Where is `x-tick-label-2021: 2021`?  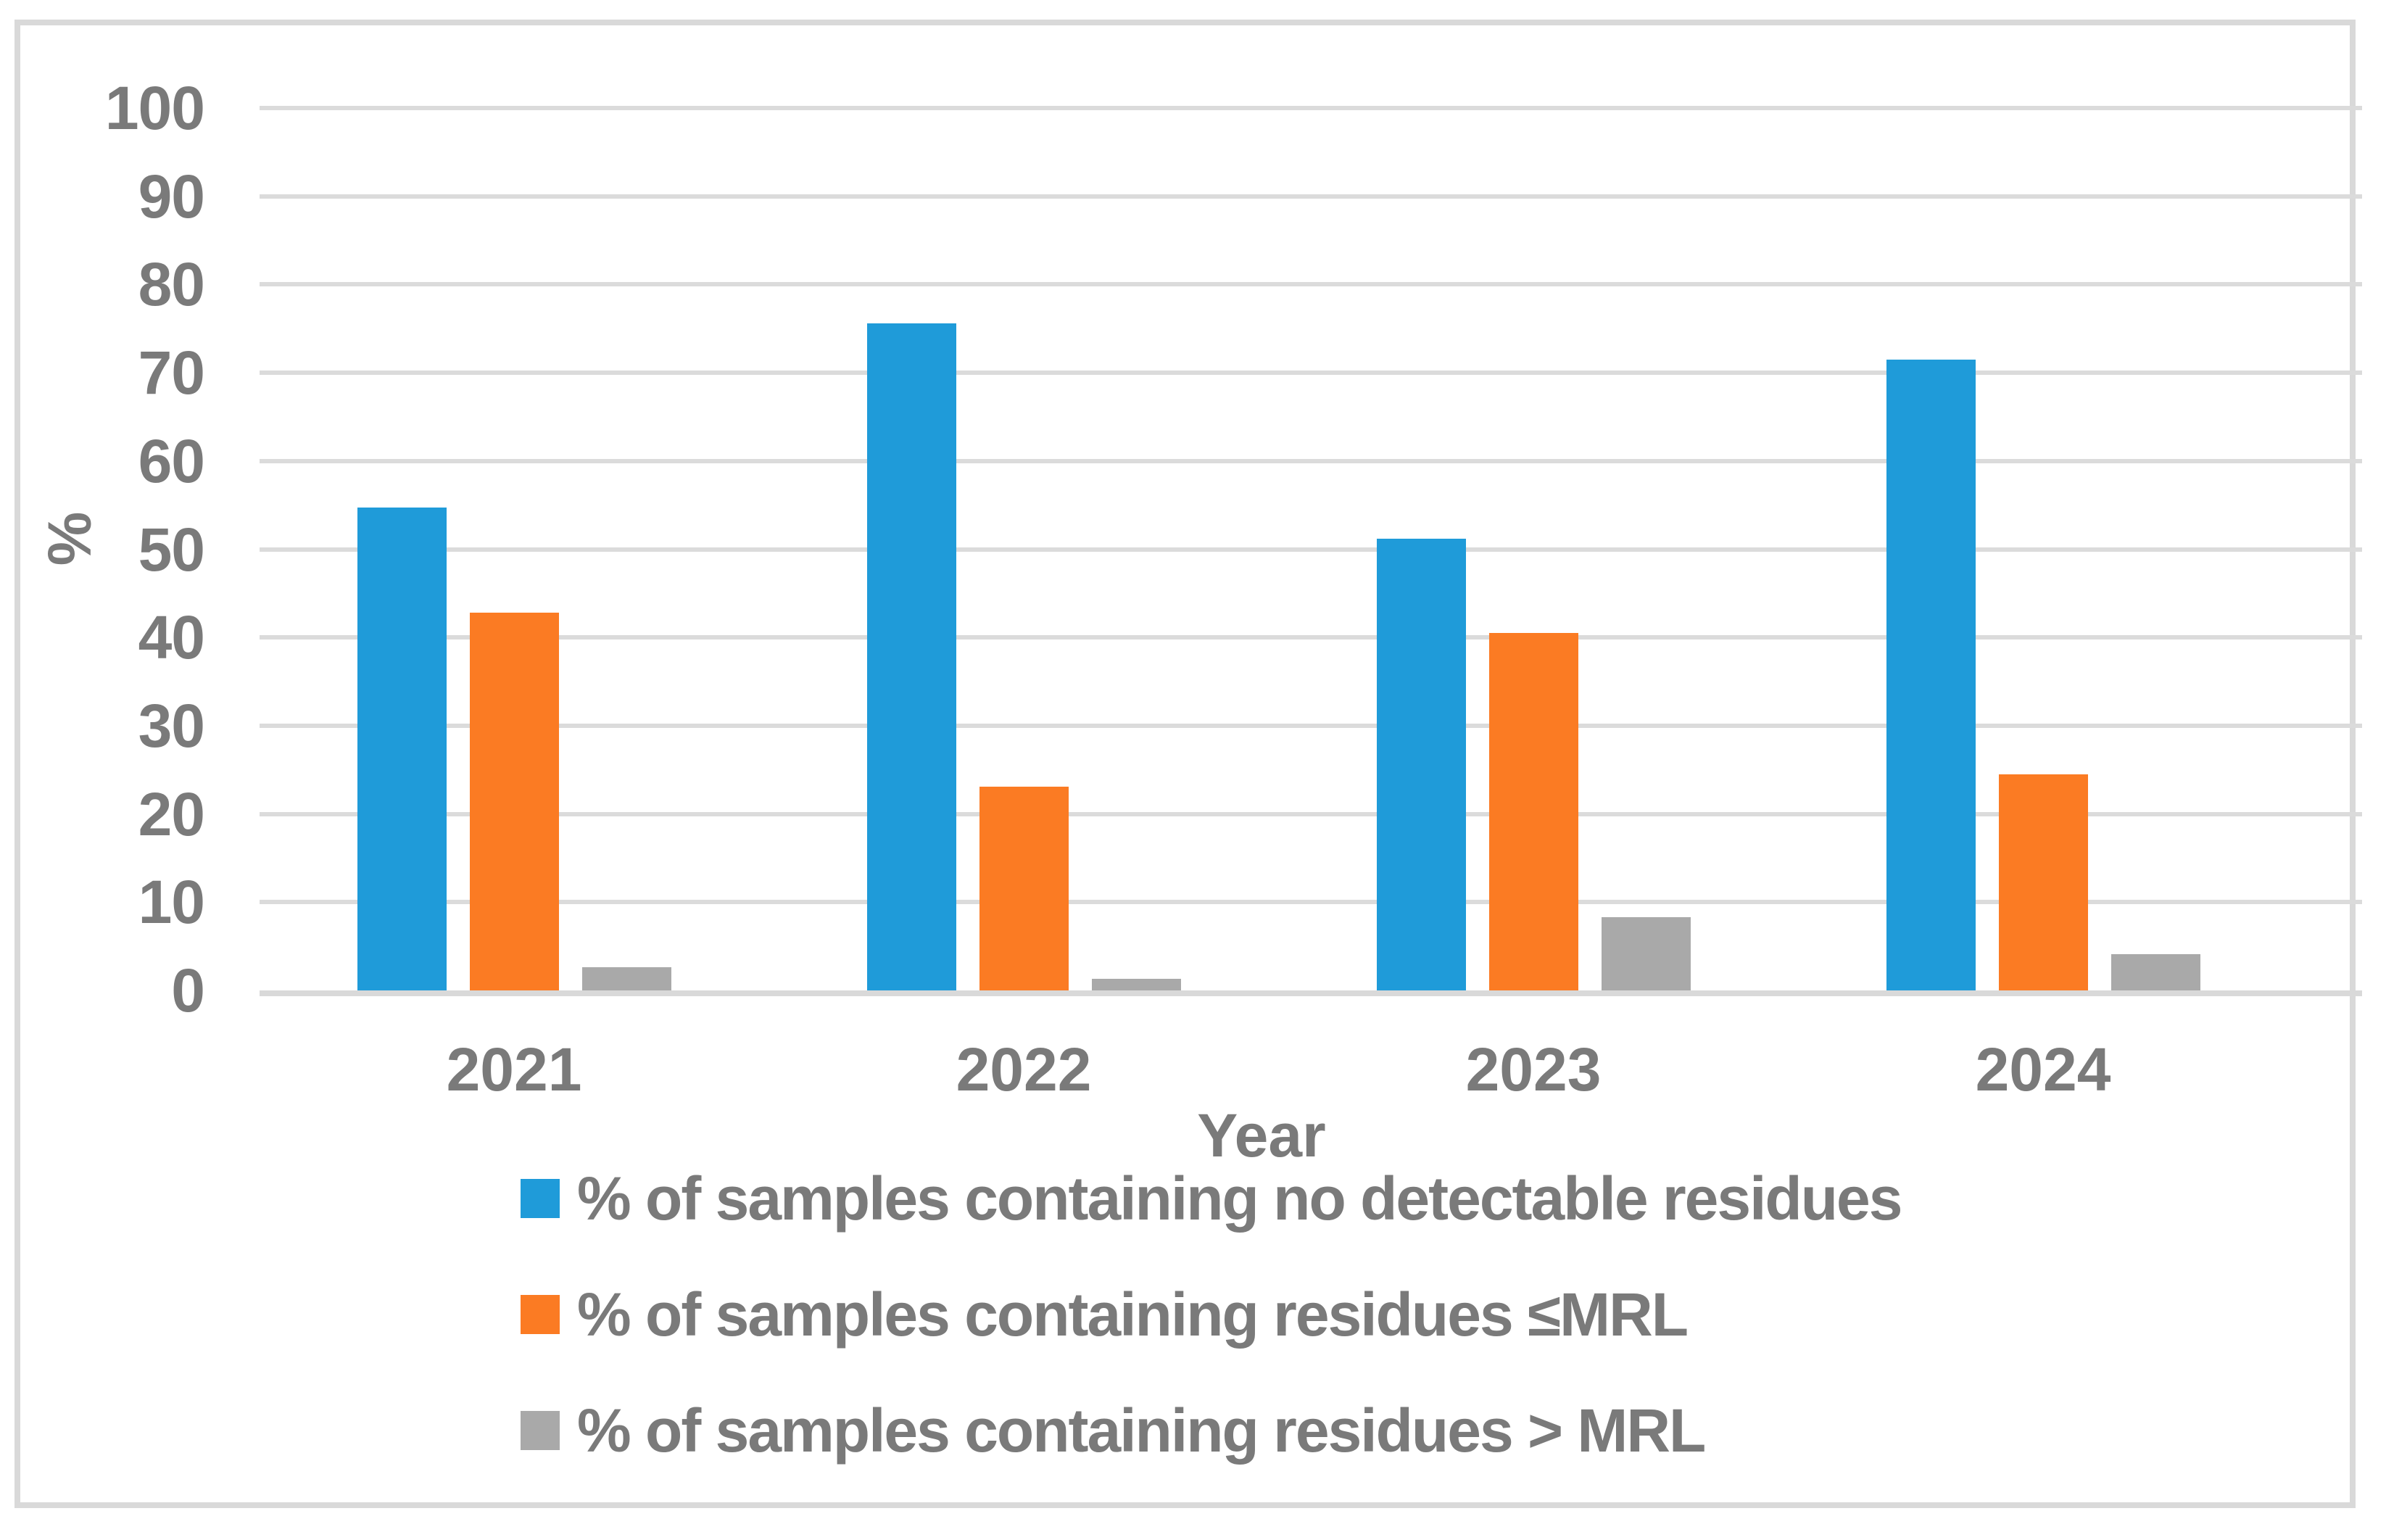 x-tick-label-2021: 2021 is located at coordinates (514, 1069).